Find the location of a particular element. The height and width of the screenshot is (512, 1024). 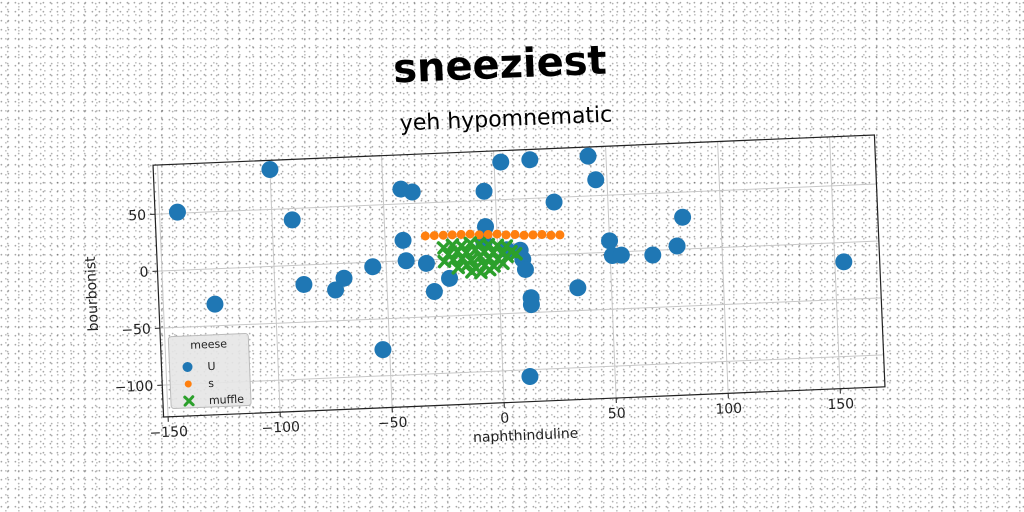

chart-title: sneeziest is located at coordinates (499, 65).